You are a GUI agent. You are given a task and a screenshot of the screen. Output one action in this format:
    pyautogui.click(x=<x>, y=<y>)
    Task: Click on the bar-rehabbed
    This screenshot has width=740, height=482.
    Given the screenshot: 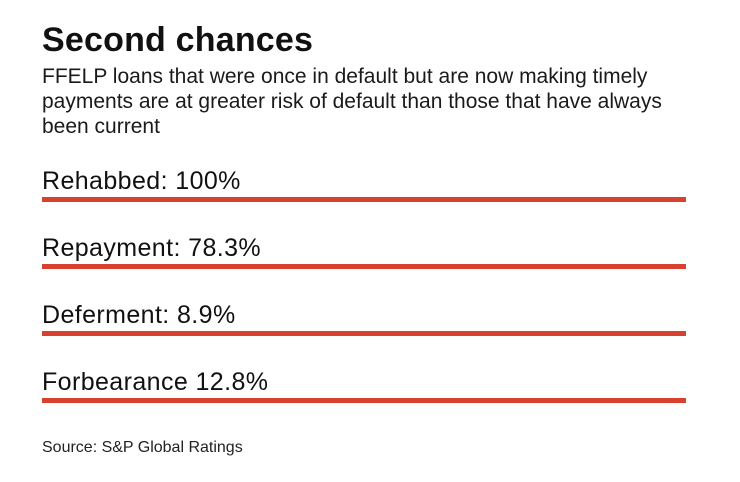 What is the action you would take?
    pyautogui.click(x=364, y=199)
    